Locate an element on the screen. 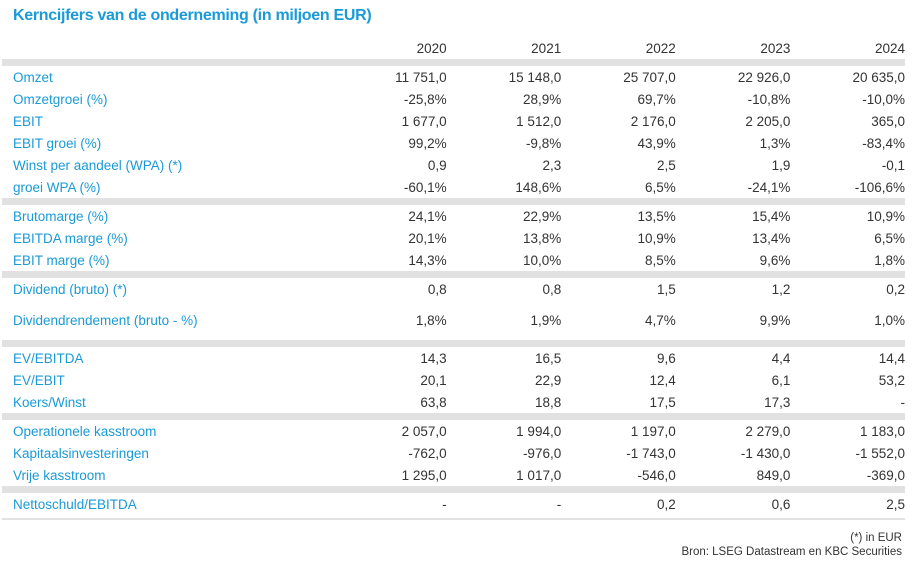  cell-value: -546,0 is located at coordinates (656, 475).